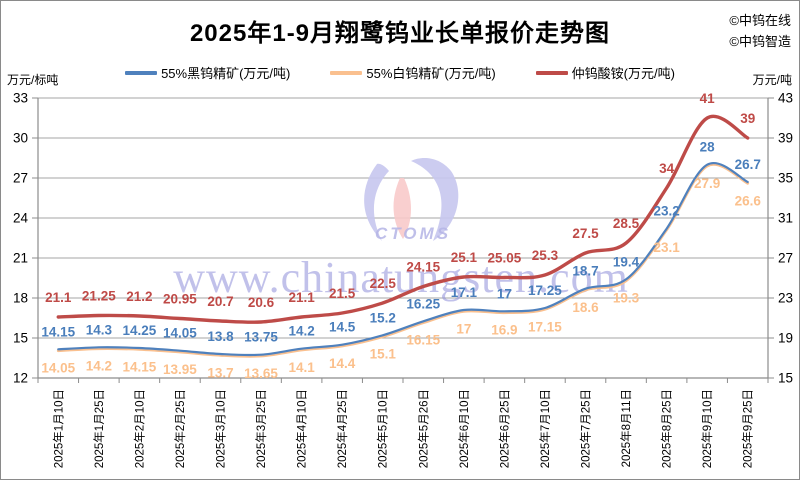 The width and height of the screenshot is (800, 480). Describe the element at coordinates (20, 378) in the screenshot. I see `left-axis-tick-label: 12` at that location.